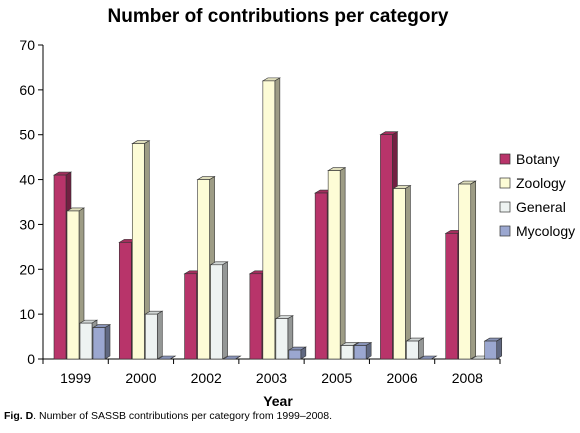  I want to click on y-tick-label: 50, so click(27, 135).